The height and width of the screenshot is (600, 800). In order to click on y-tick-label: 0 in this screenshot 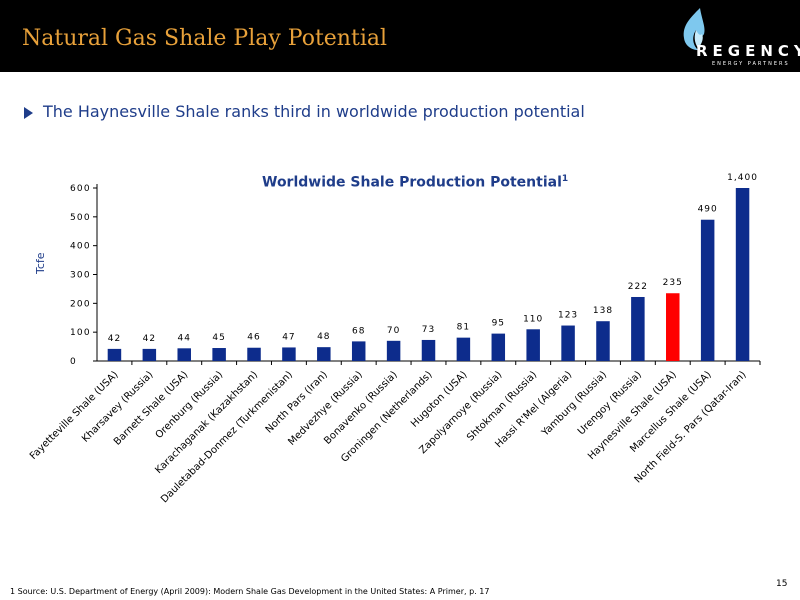, I will do `click(73, 362)`.